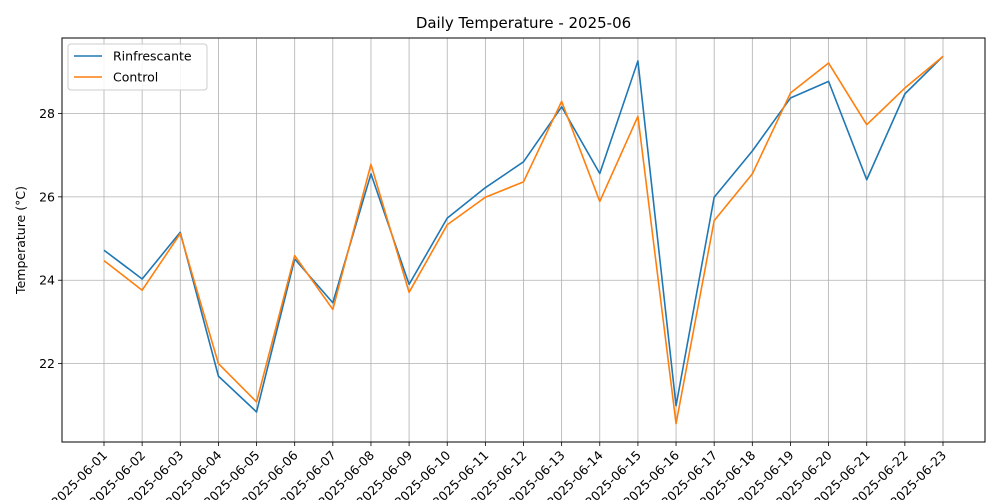  I want to click on legend-box, so click(137, 67).